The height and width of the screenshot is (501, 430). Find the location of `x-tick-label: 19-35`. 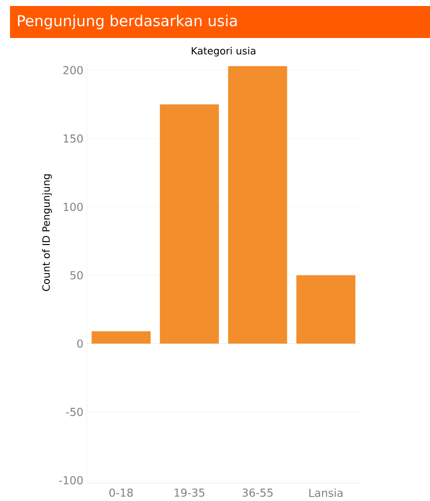

x-tick-label: 19-35 is located at coordinates (189, 492).